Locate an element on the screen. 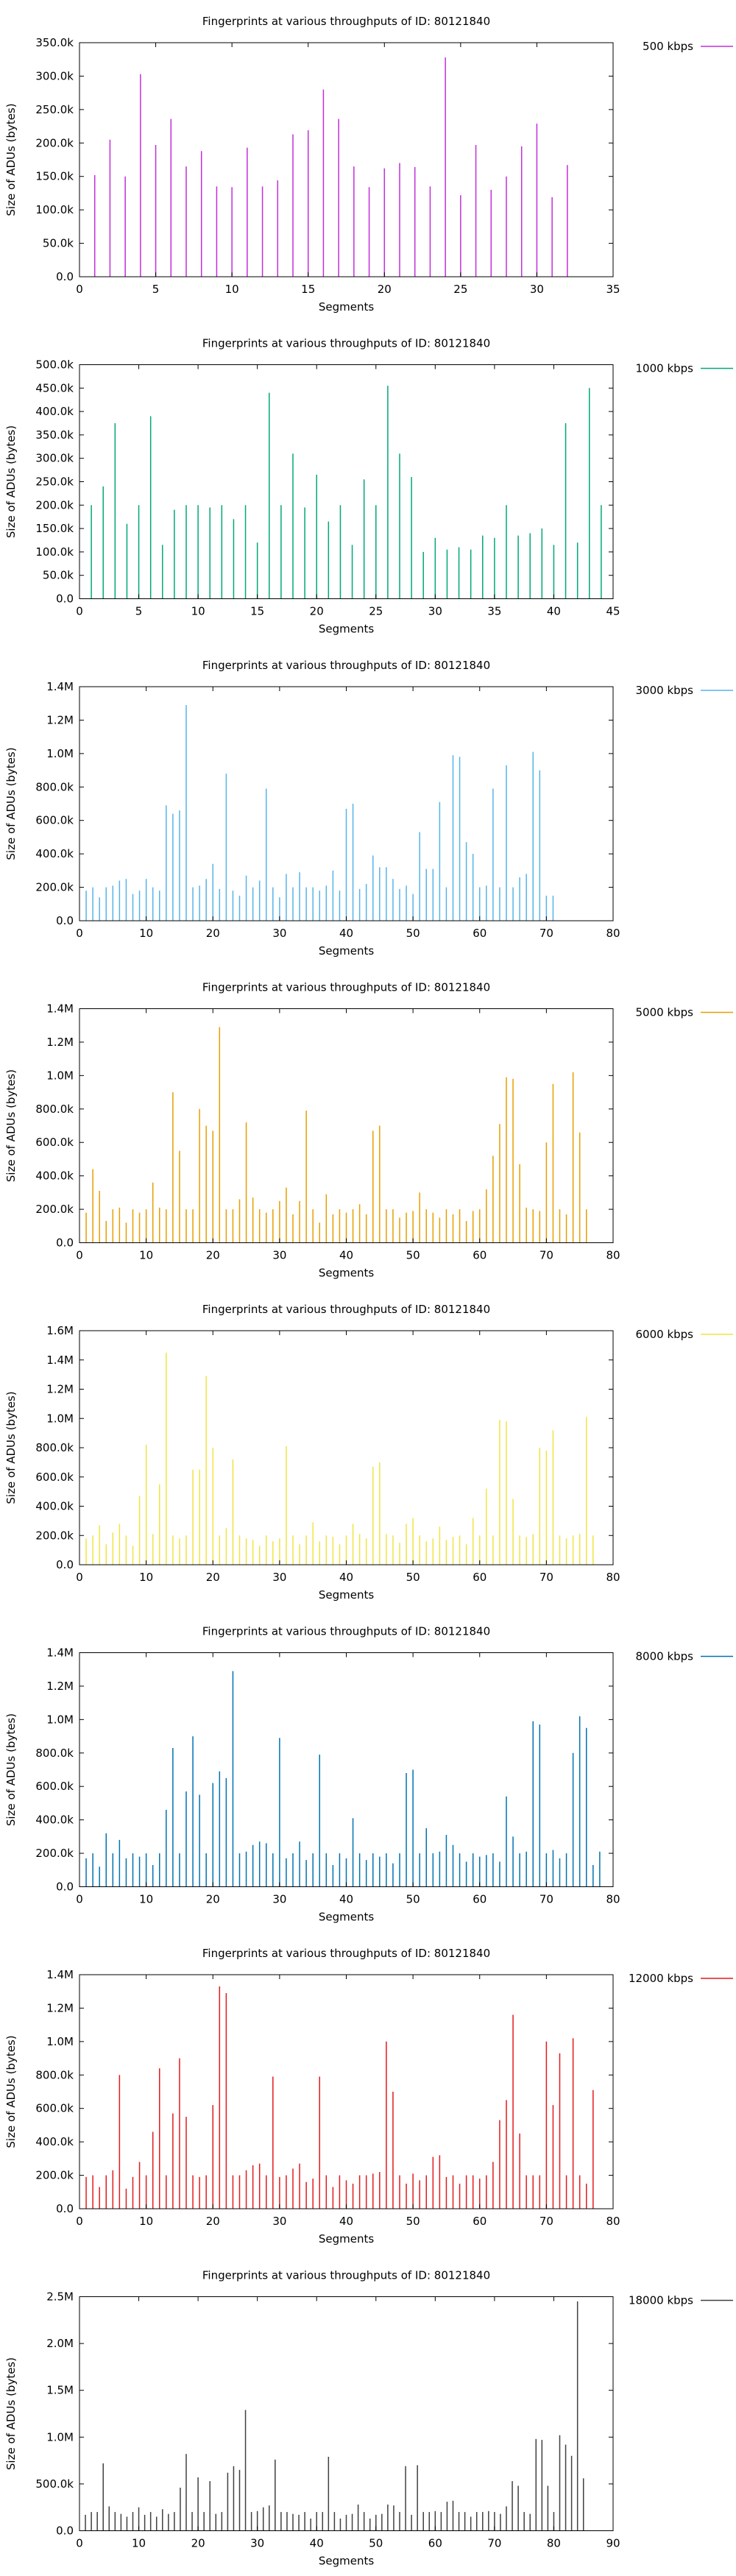 The height and width of the screenshot is (2576, 736). y-tick-label: 2.5M is located at coordinates (60, 2297).